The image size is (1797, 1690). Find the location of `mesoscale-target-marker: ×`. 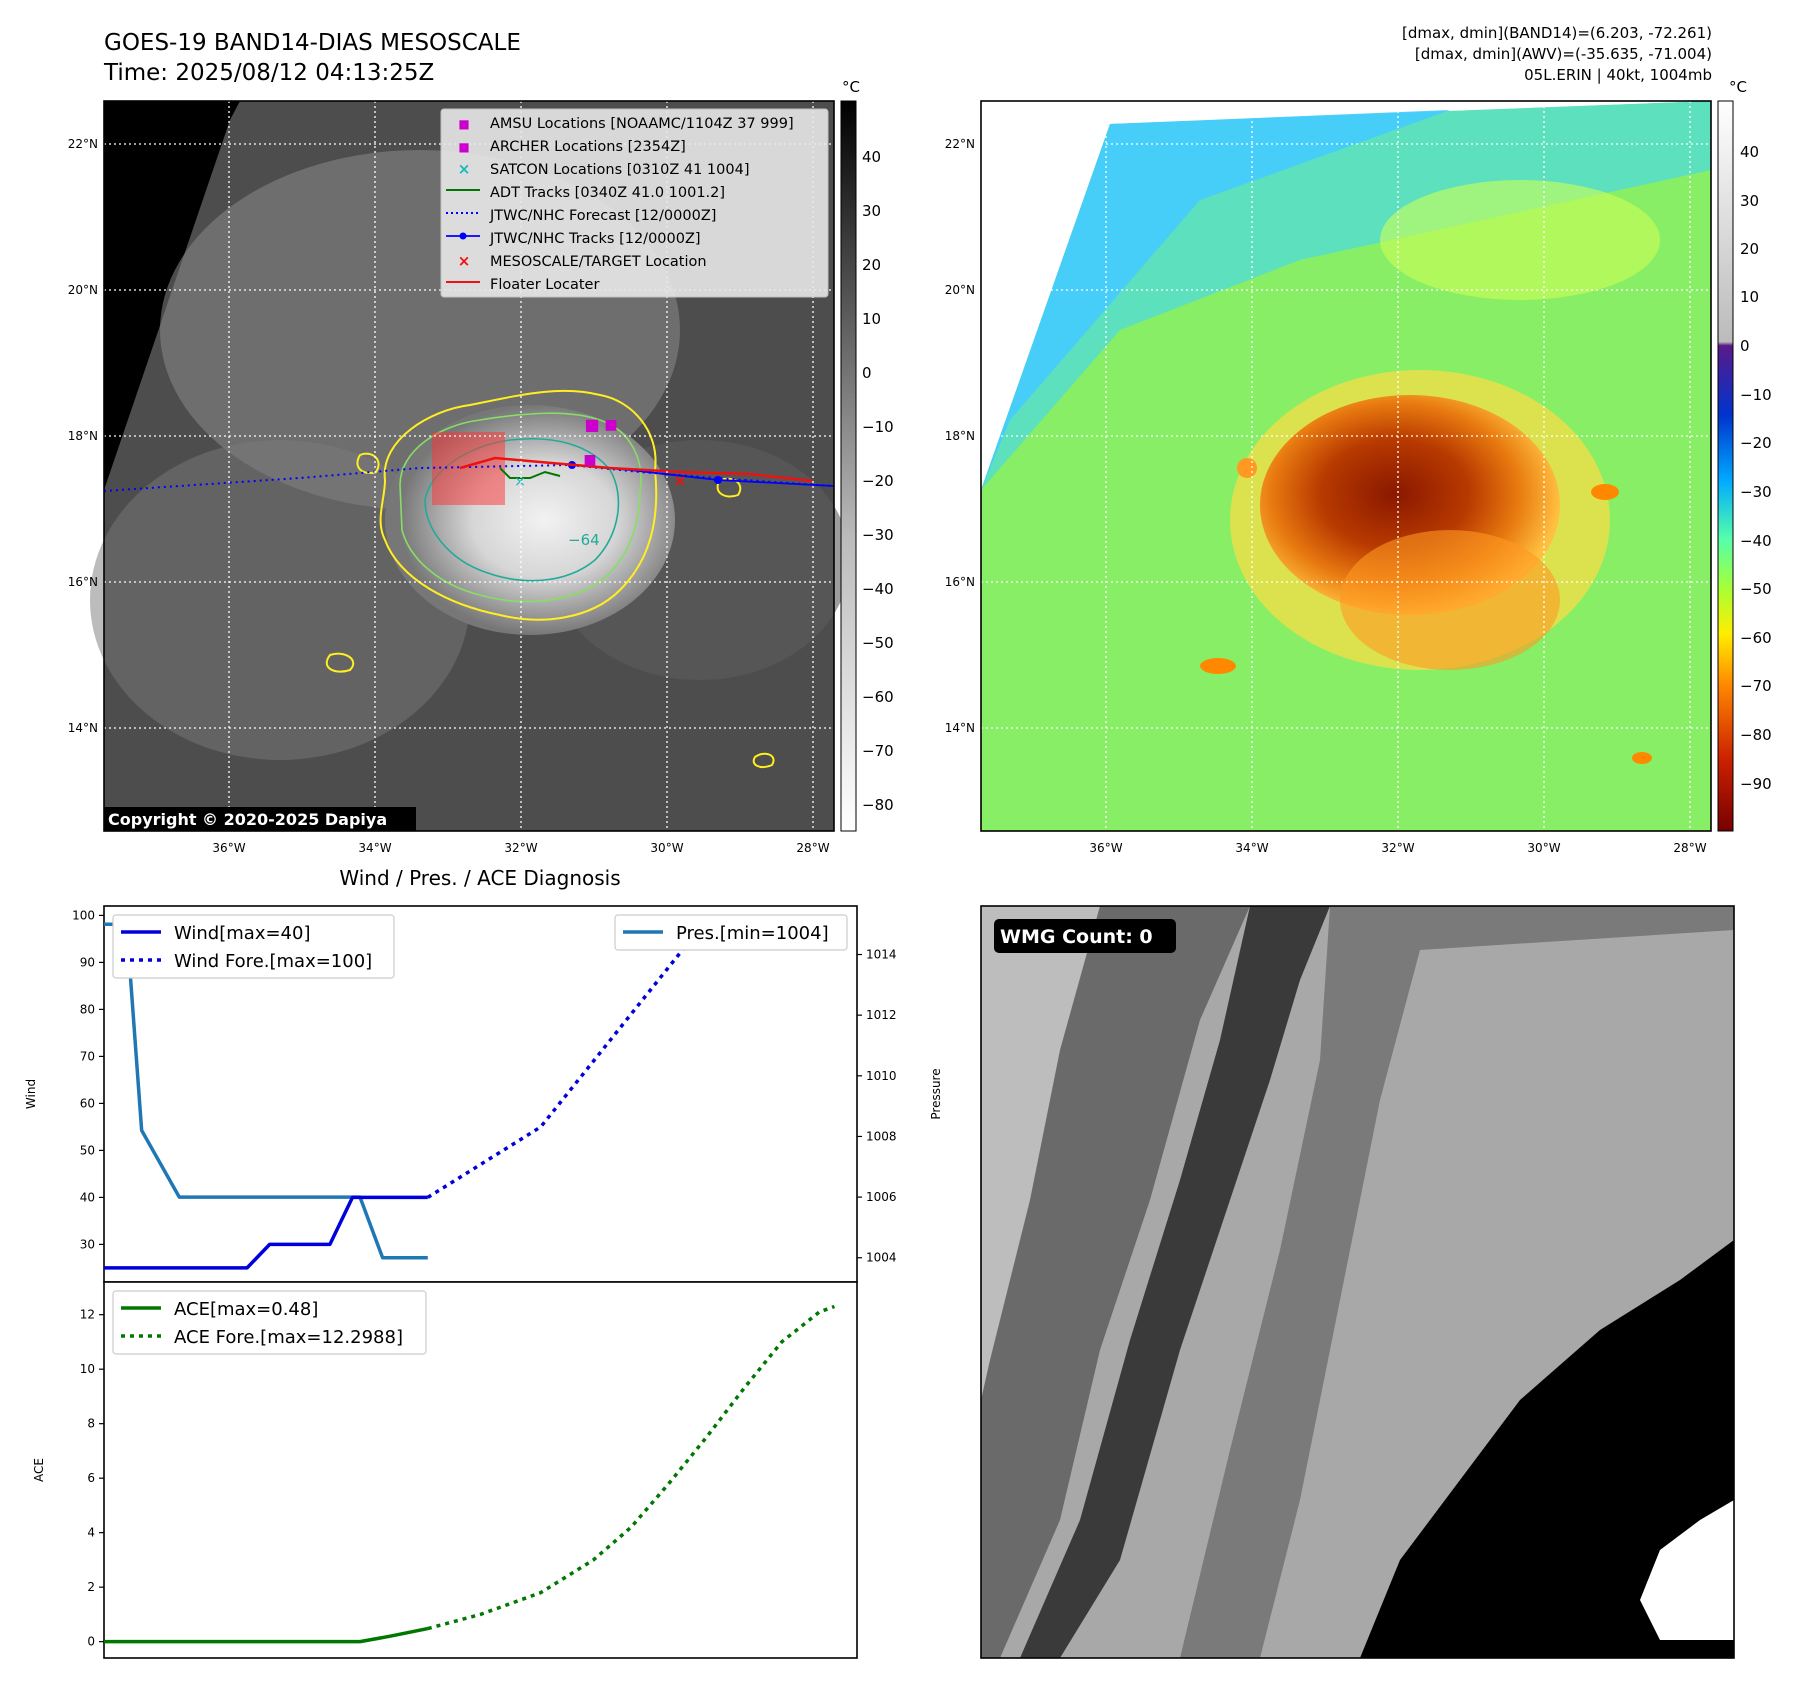

mesoscale-target-marker: × is located at coordinates (679, 480).